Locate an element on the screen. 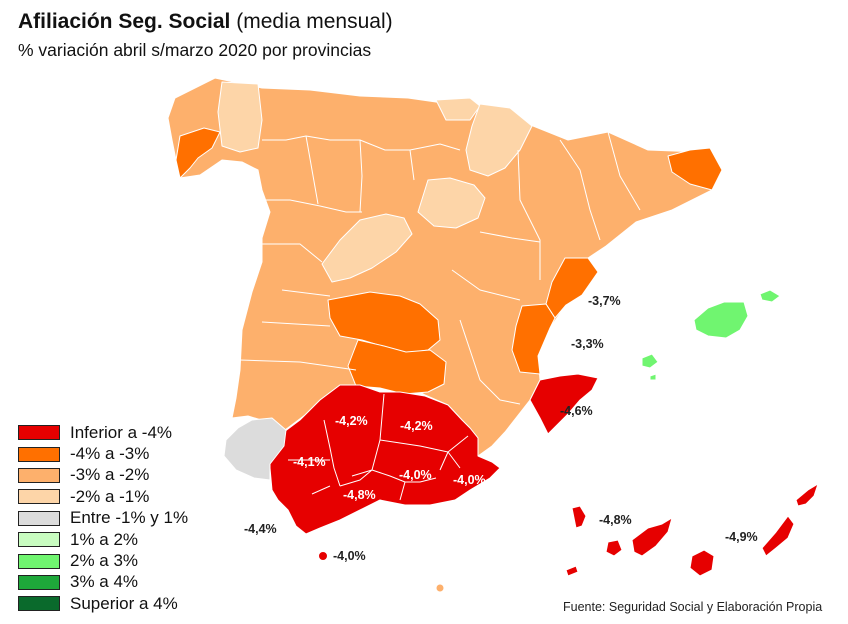 The height and width of the screenshot is (624, 848). legend-item: 3% a 4% is located at coordinates (103, 582).